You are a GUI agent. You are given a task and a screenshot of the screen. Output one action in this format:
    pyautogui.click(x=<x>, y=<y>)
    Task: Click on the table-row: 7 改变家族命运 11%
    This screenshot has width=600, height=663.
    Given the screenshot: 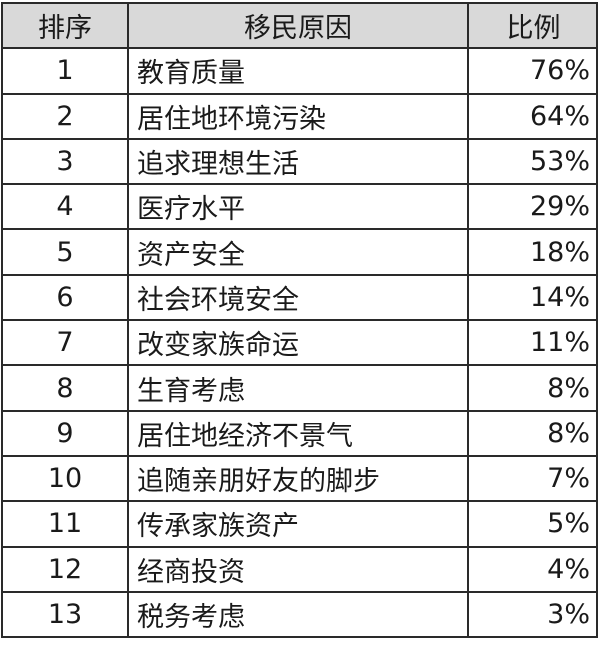 What is the action you would take?
    pyautogui.click(x=299, y=343)
    